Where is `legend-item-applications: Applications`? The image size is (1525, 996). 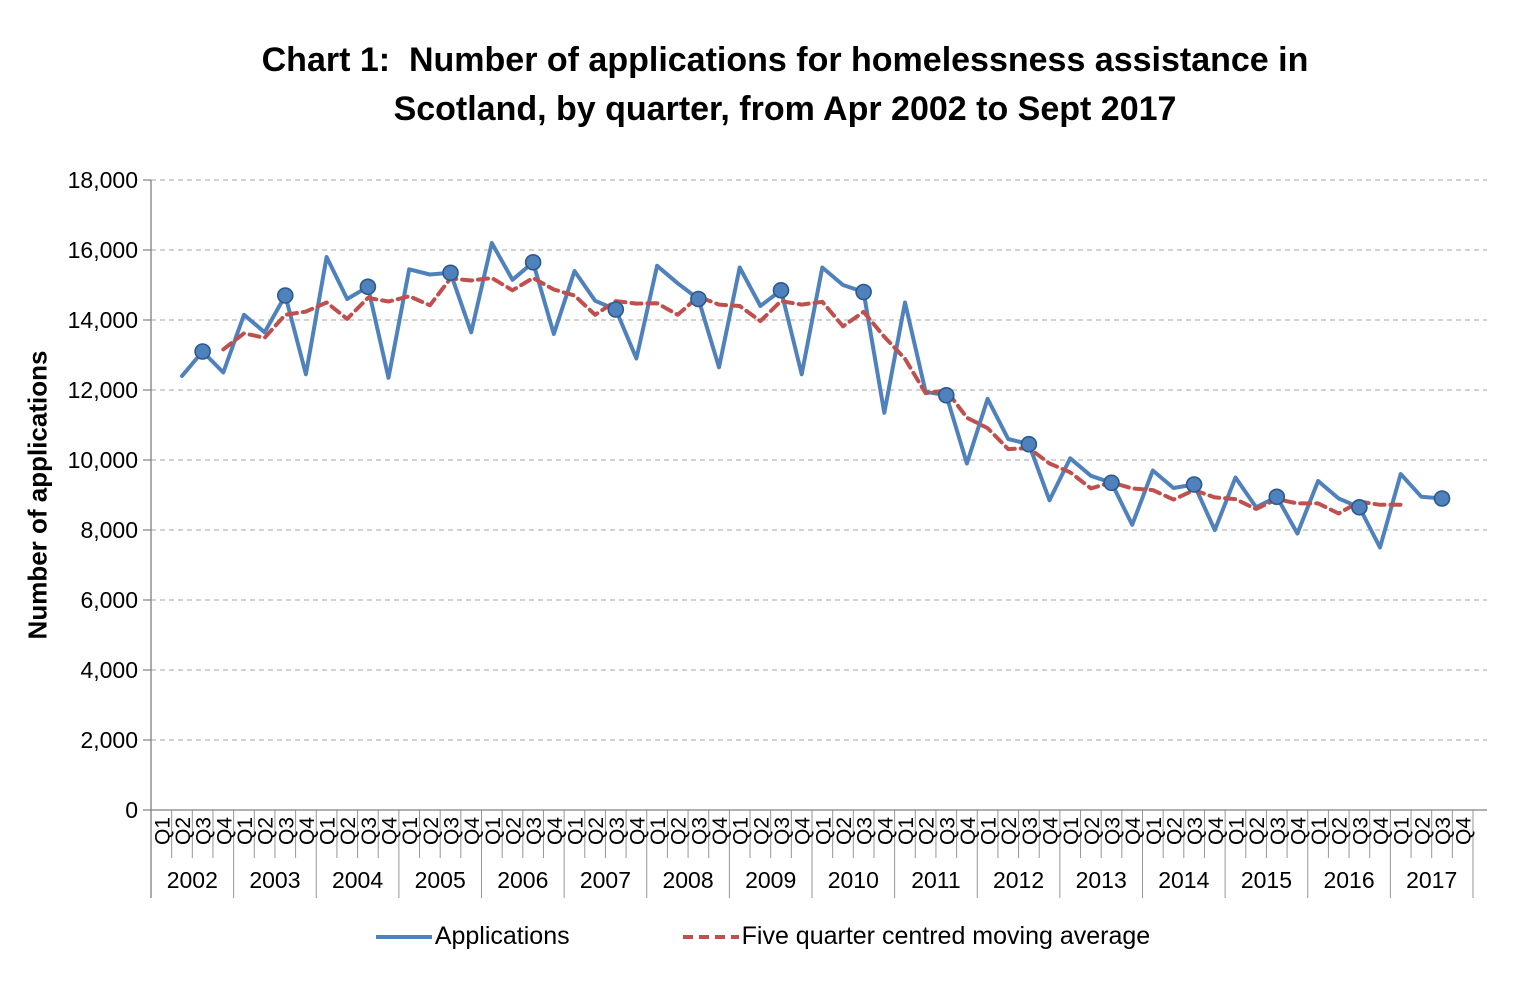
legend-item-applications: Applications is located at coordinates (472, 936).